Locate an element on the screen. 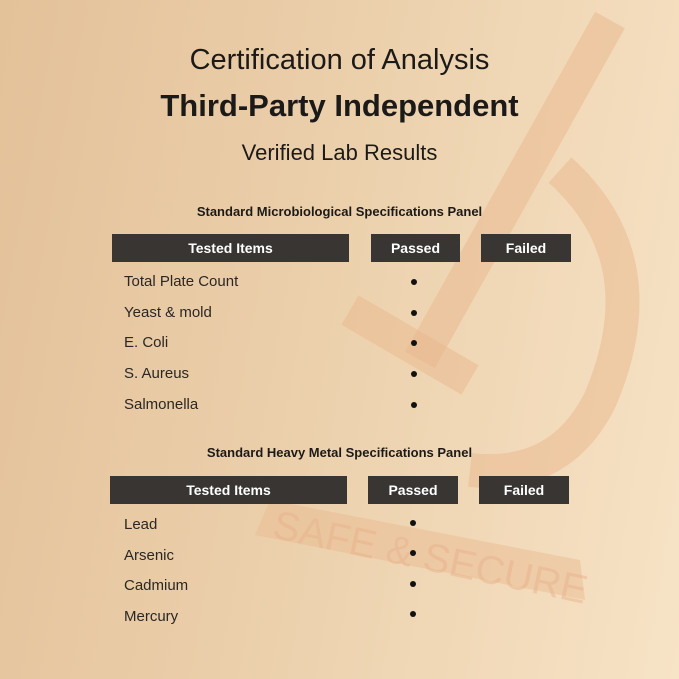  table-row-item: Yeast & mold is located at coordinates (168, 312).